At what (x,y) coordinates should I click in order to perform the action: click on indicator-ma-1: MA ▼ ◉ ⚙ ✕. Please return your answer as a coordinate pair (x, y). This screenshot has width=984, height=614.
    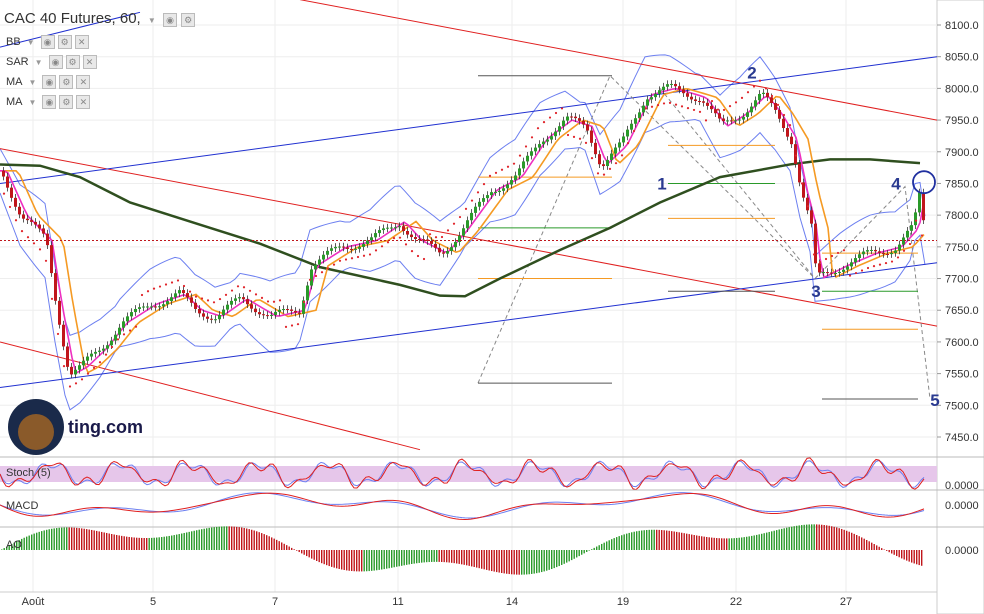
    Looking at the image, I should click on (48, 82).